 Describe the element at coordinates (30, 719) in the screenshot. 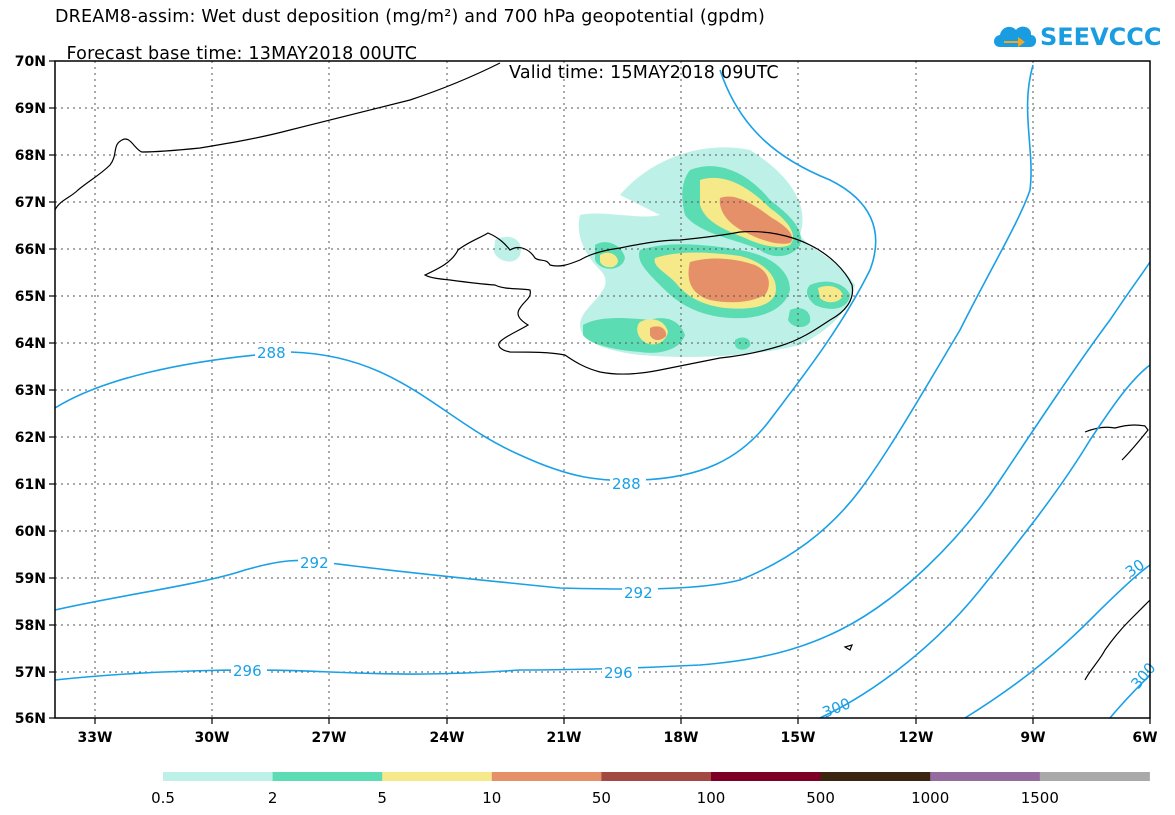

I see `lat-label: 56N` at that location.